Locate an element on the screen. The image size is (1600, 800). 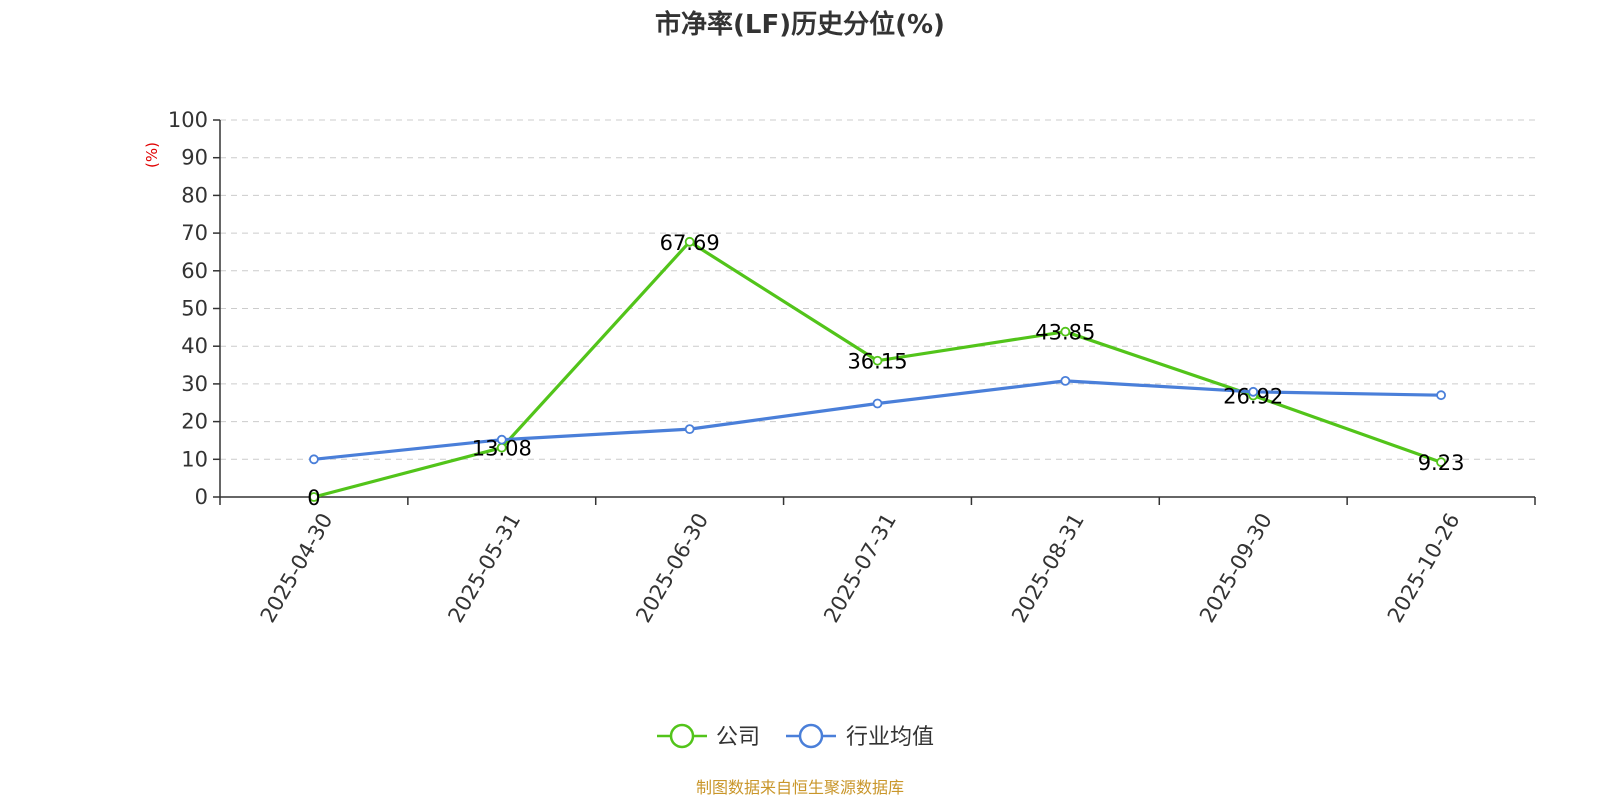
y-tick-label: 80 is located at coordinates (194, 195).